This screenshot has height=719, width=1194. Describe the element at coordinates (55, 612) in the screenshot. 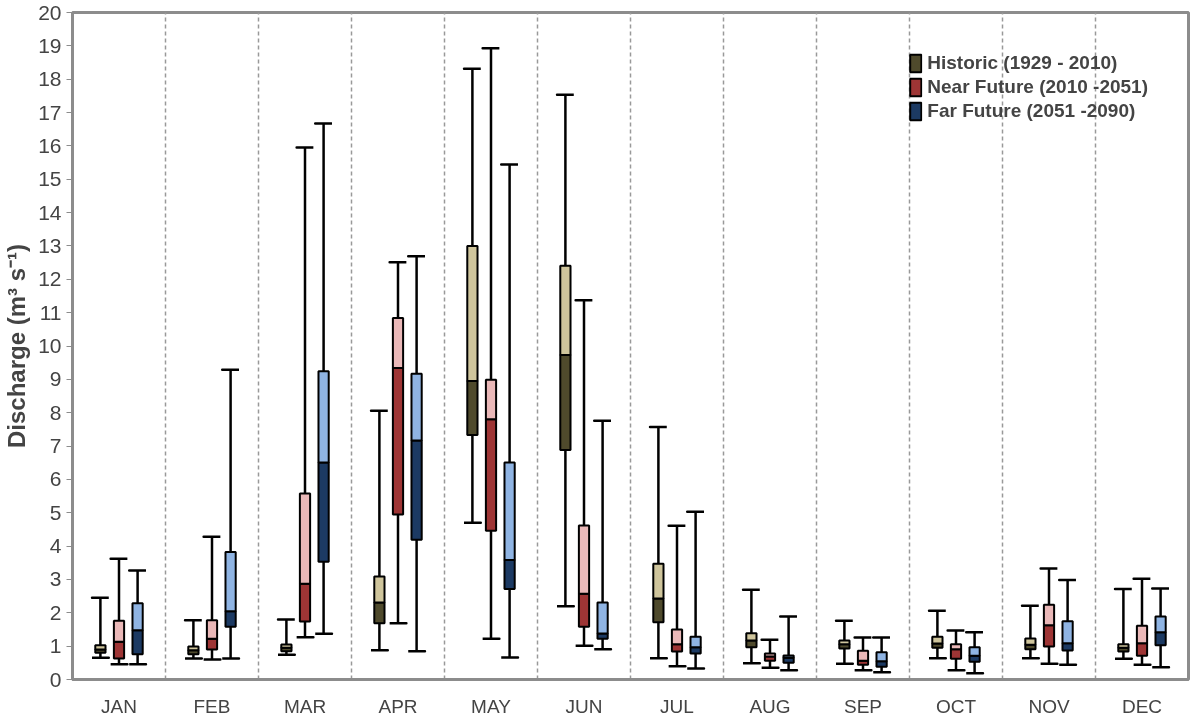

I see `y-tick-label: 2` at that location.